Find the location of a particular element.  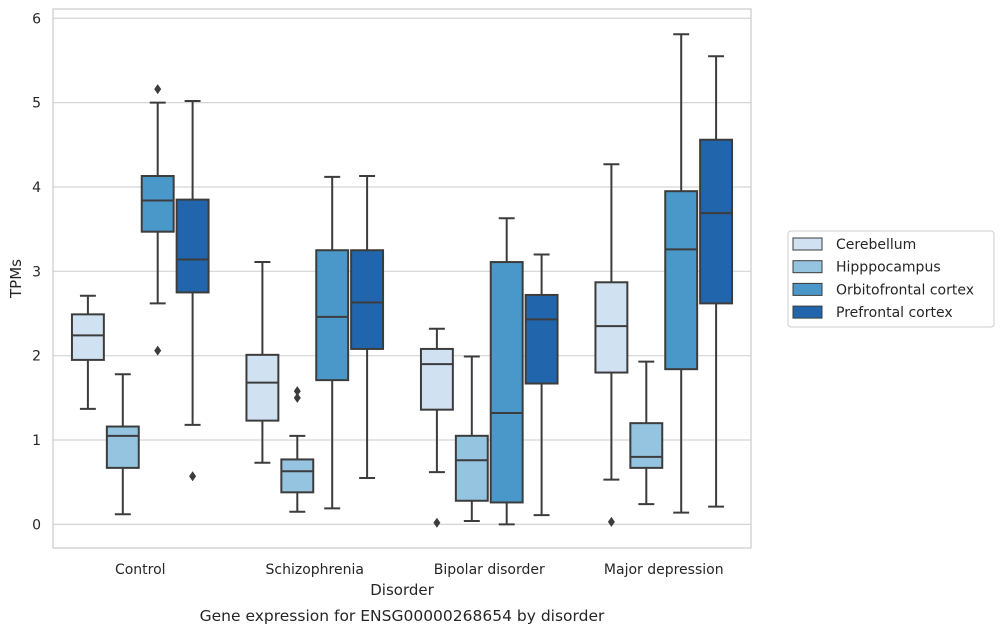

x-tick-label: Major depression is located at coordinates (664, 570).